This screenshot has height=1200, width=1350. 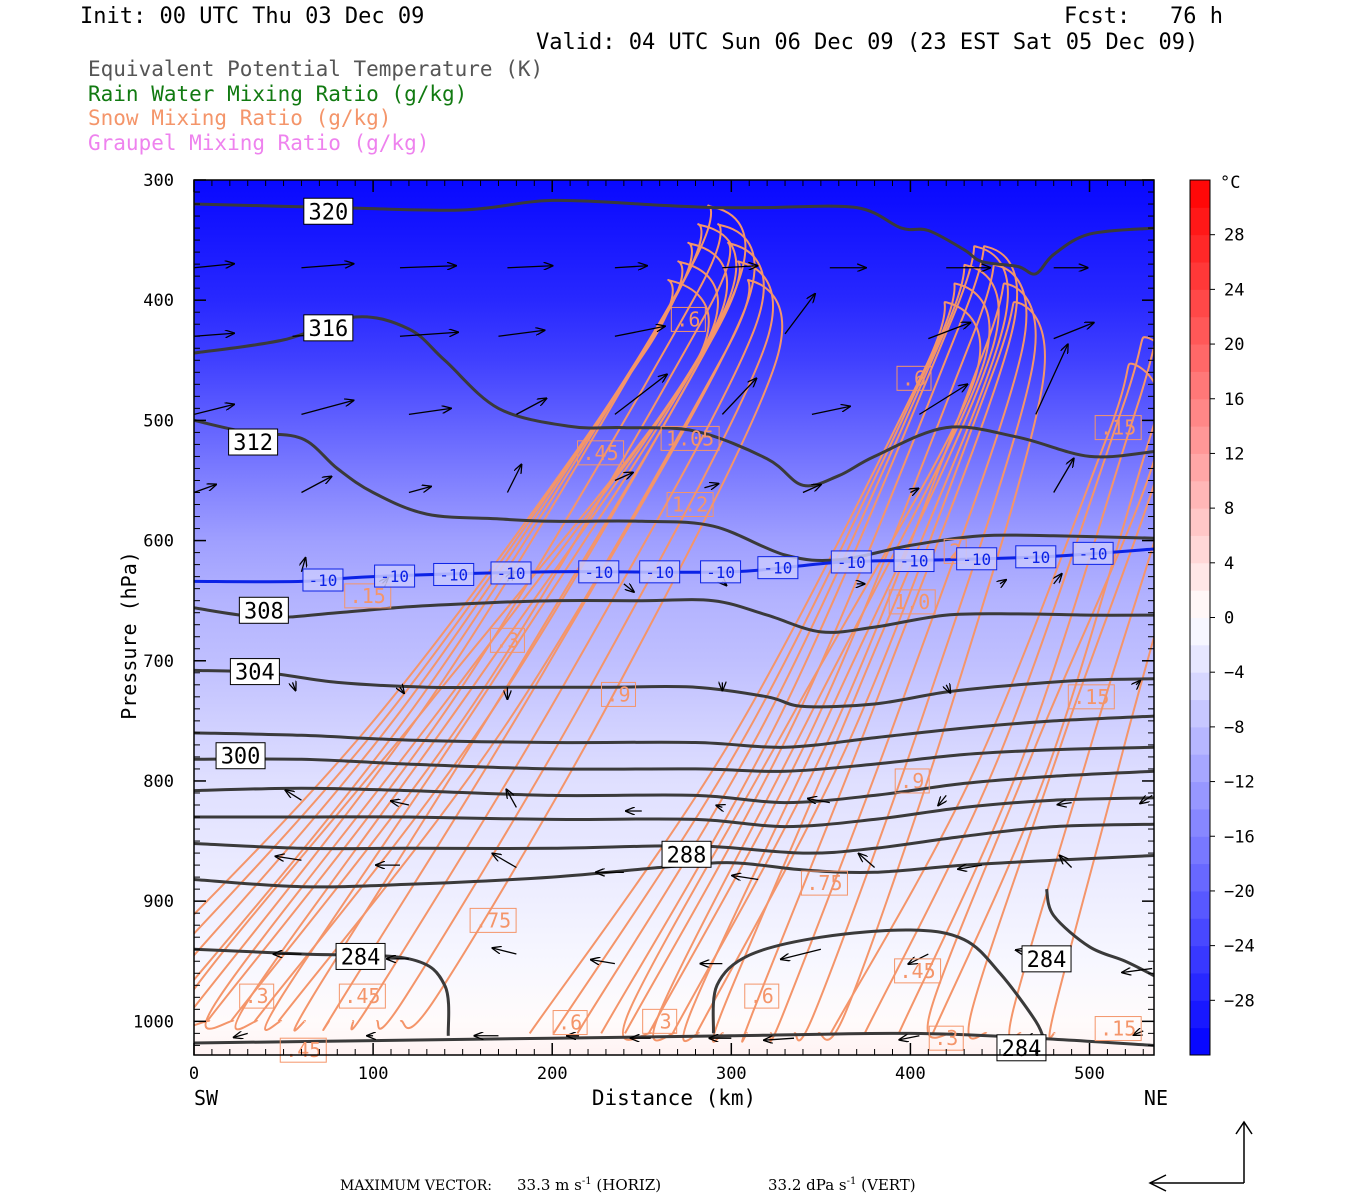 What do you see at coordinates (416, 1186) in the screenshot?
I see `max-vector-label: MAXIMUM VECTOR:` at bounding box center [416, 1186].